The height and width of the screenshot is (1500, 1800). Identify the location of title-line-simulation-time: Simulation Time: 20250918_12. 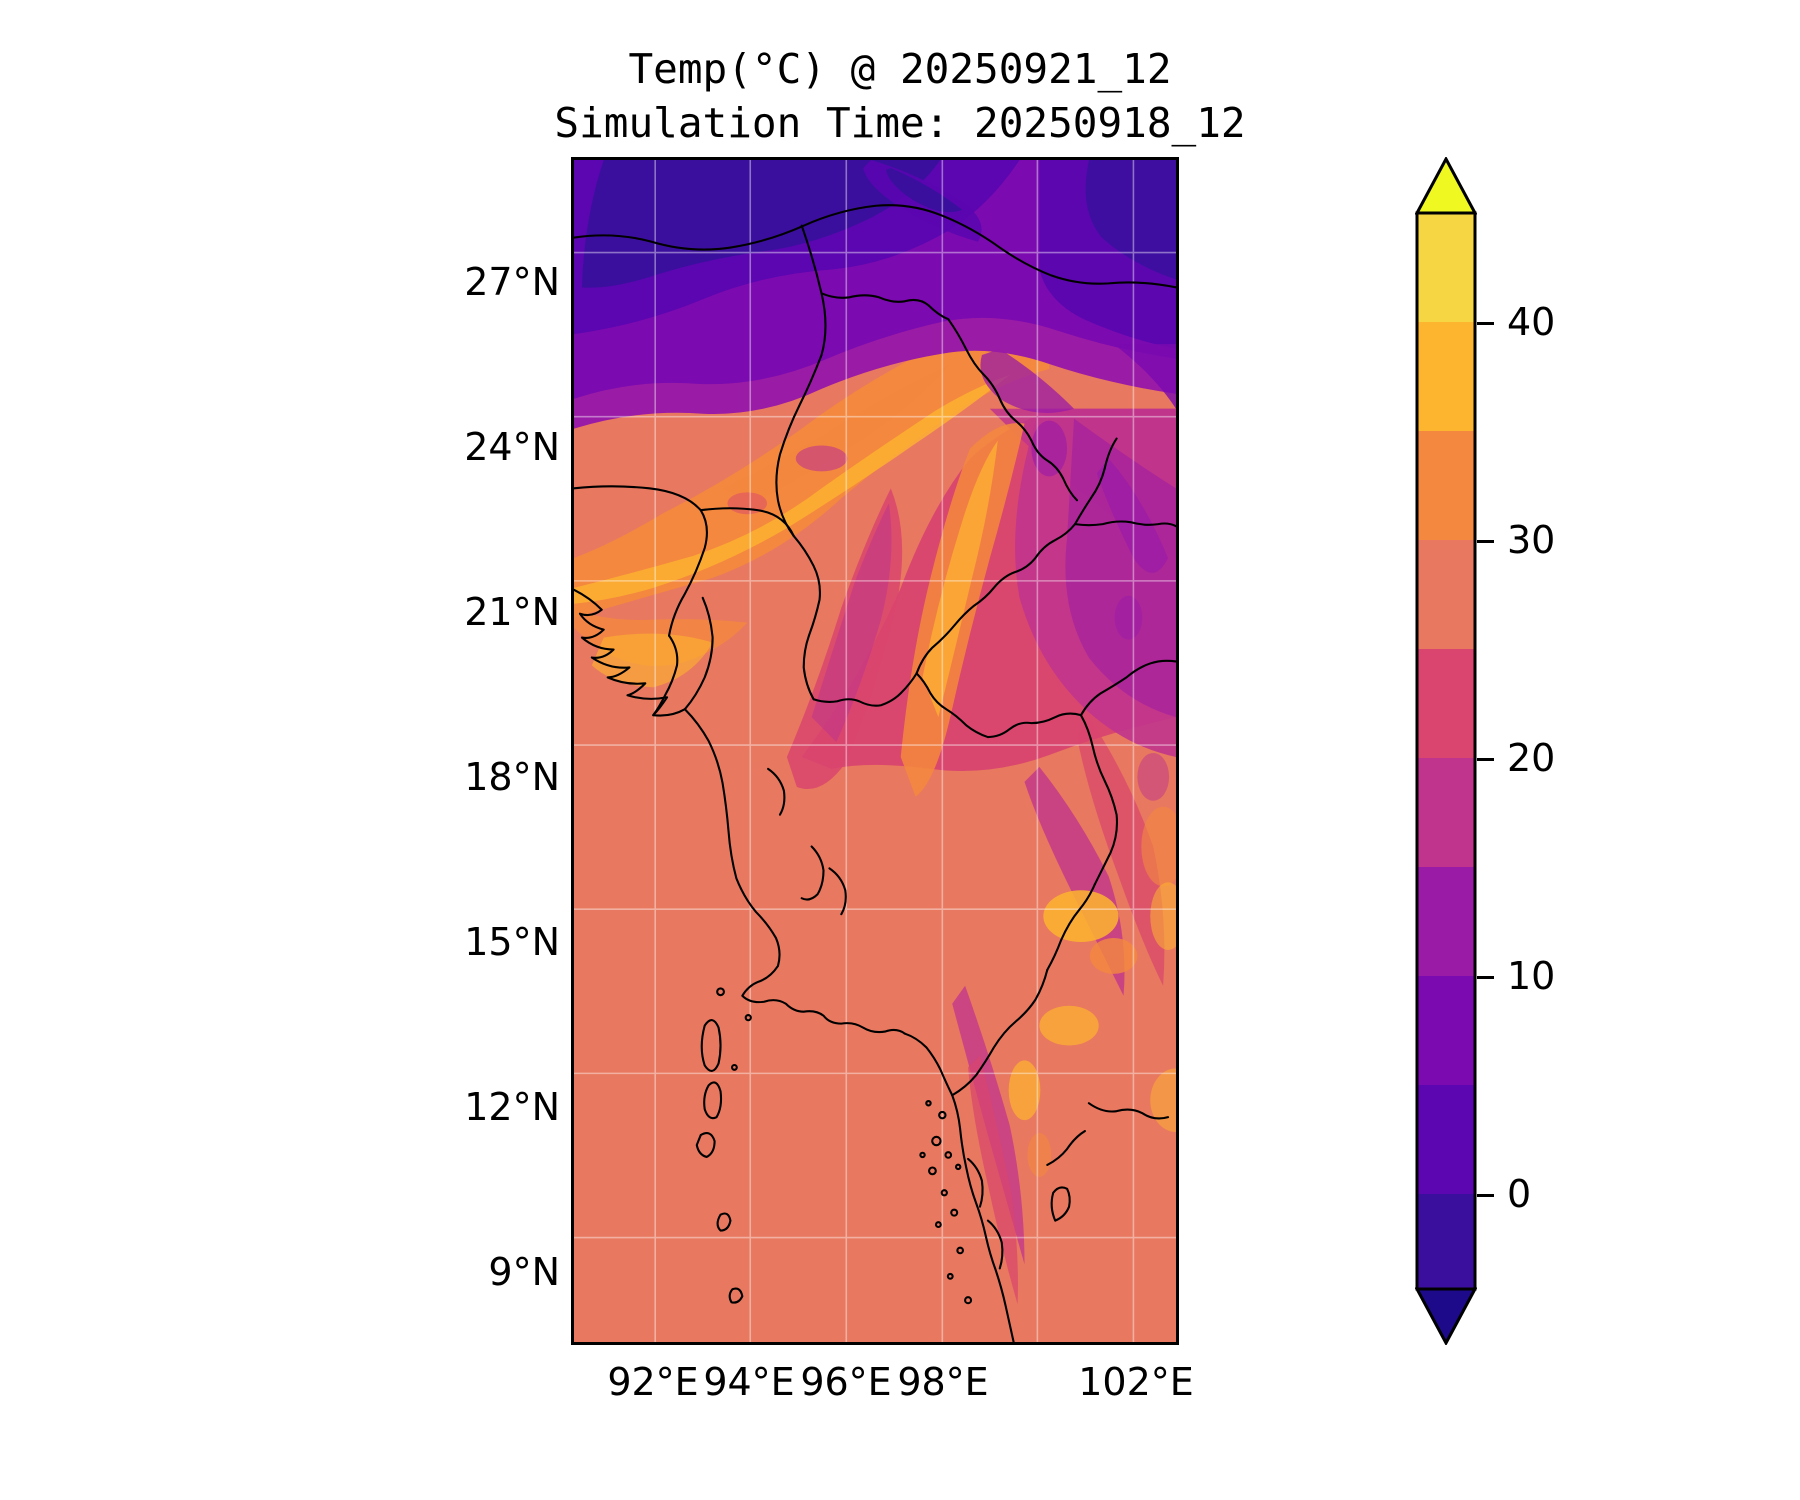
(900, 123).